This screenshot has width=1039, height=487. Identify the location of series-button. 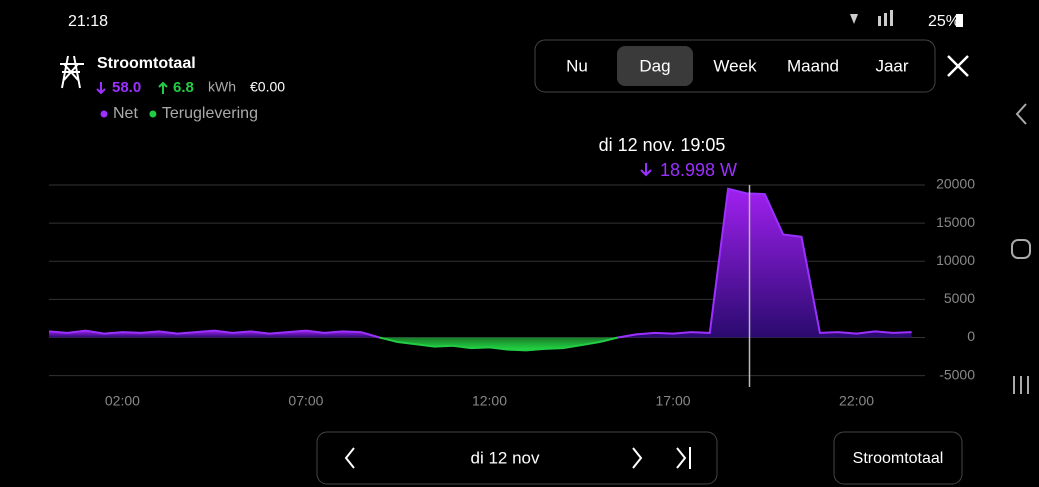
(898, 458).